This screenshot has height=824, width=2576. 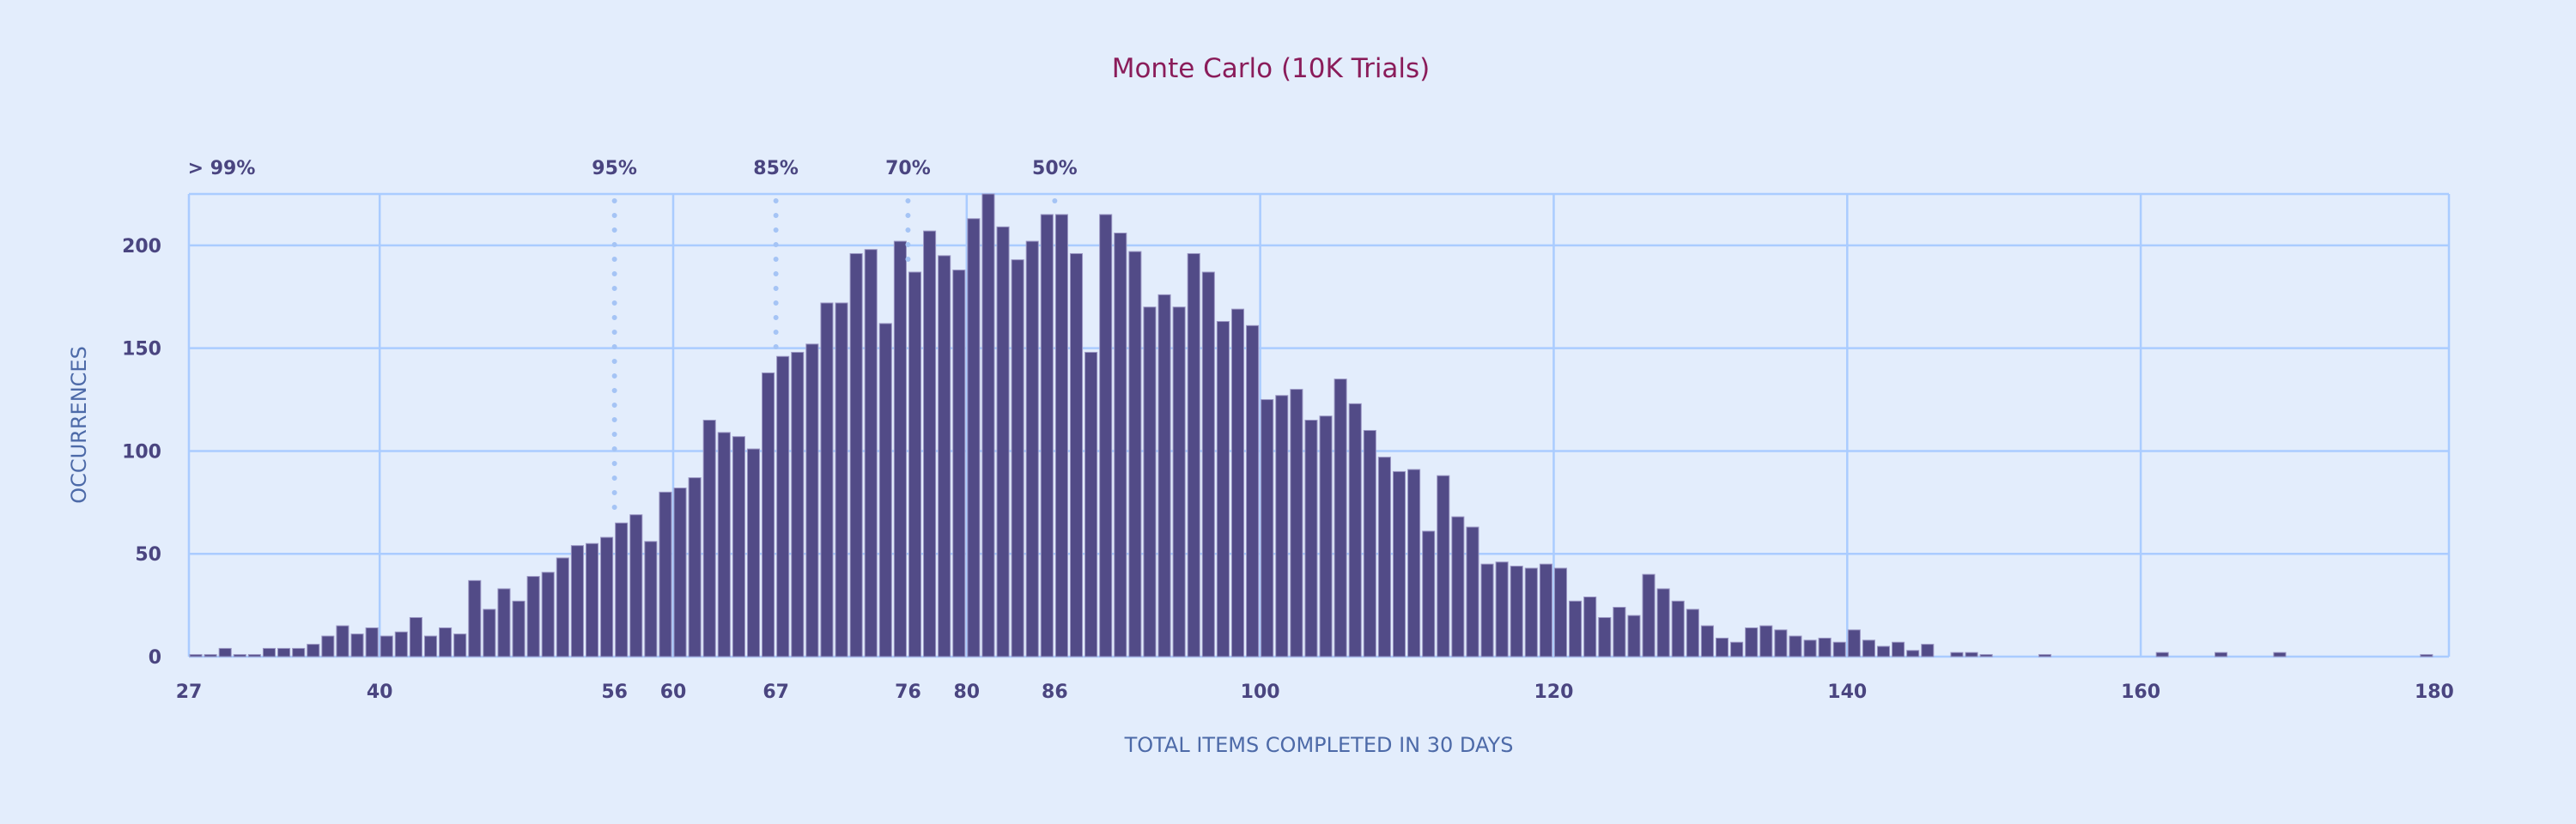 I want to click on x-tick-label: 27, so click(x=190, y=692).